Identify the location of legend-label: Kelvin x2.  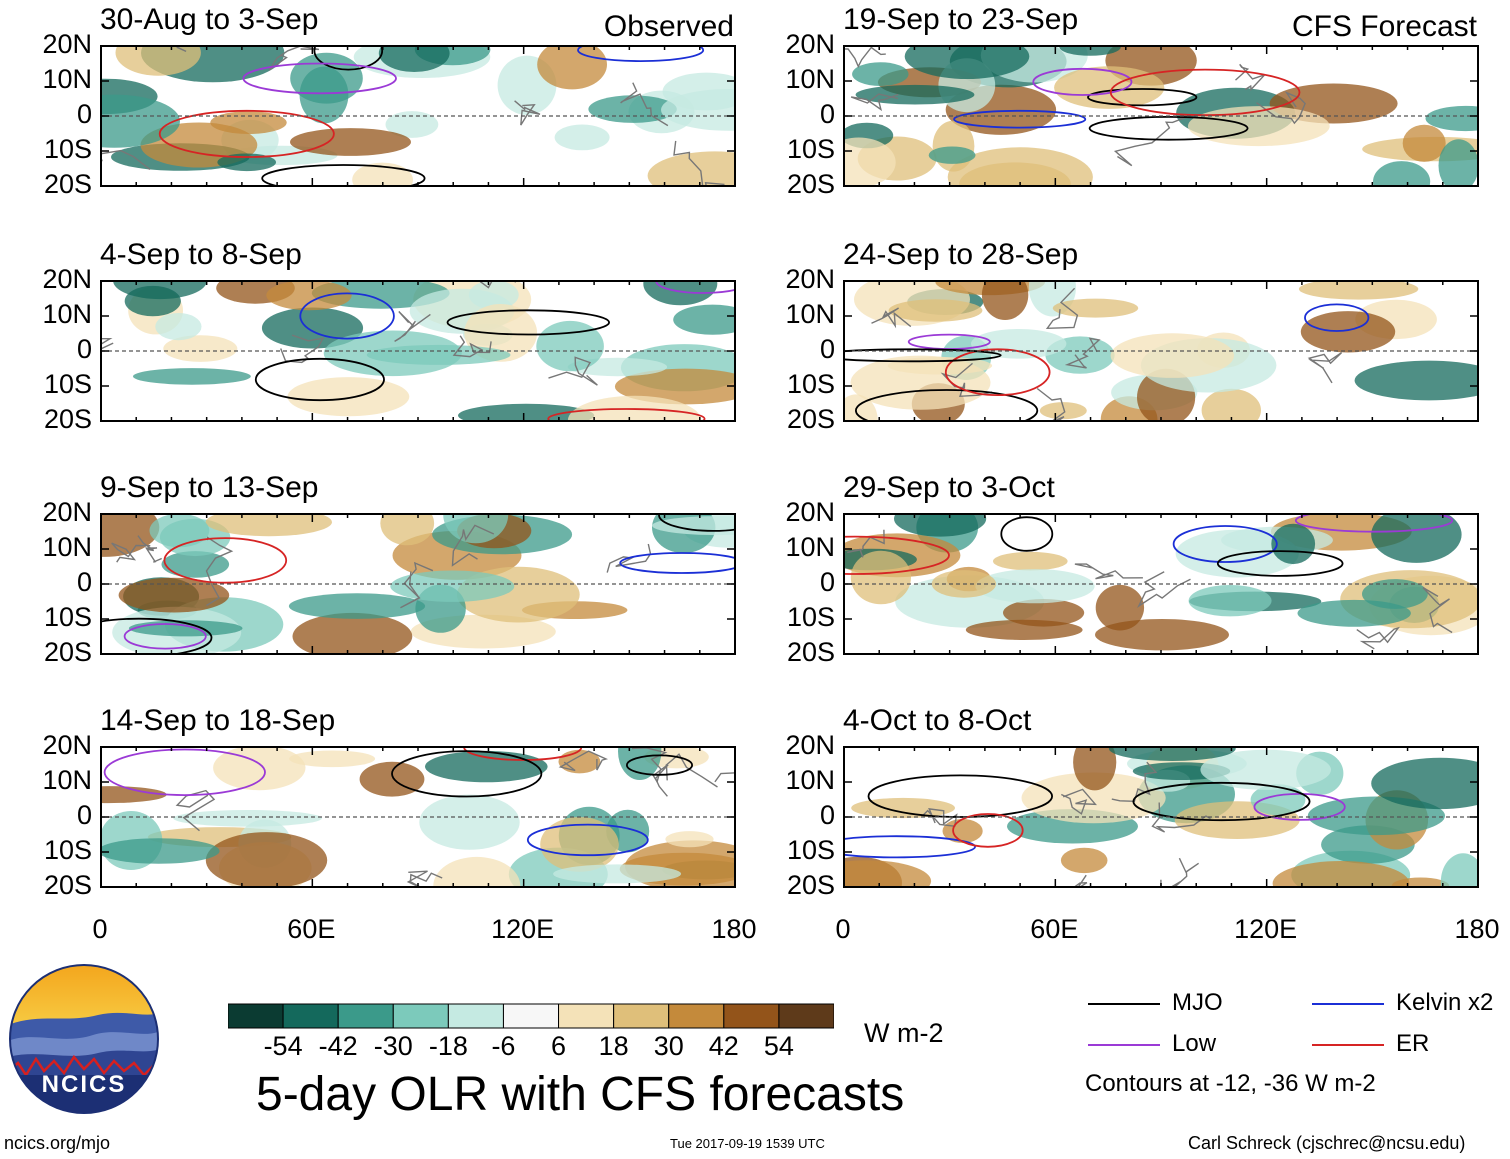
(1445, 1002).